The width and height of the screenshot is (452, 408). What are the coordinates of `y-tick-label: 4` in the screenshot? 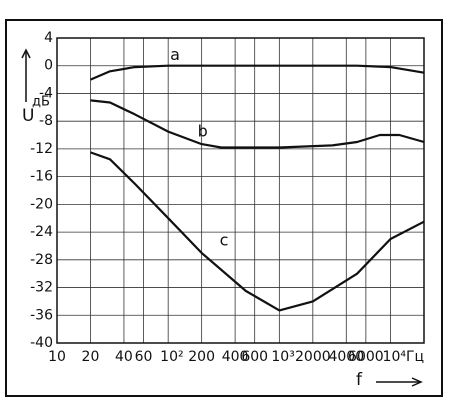 It's located at (48, 38).